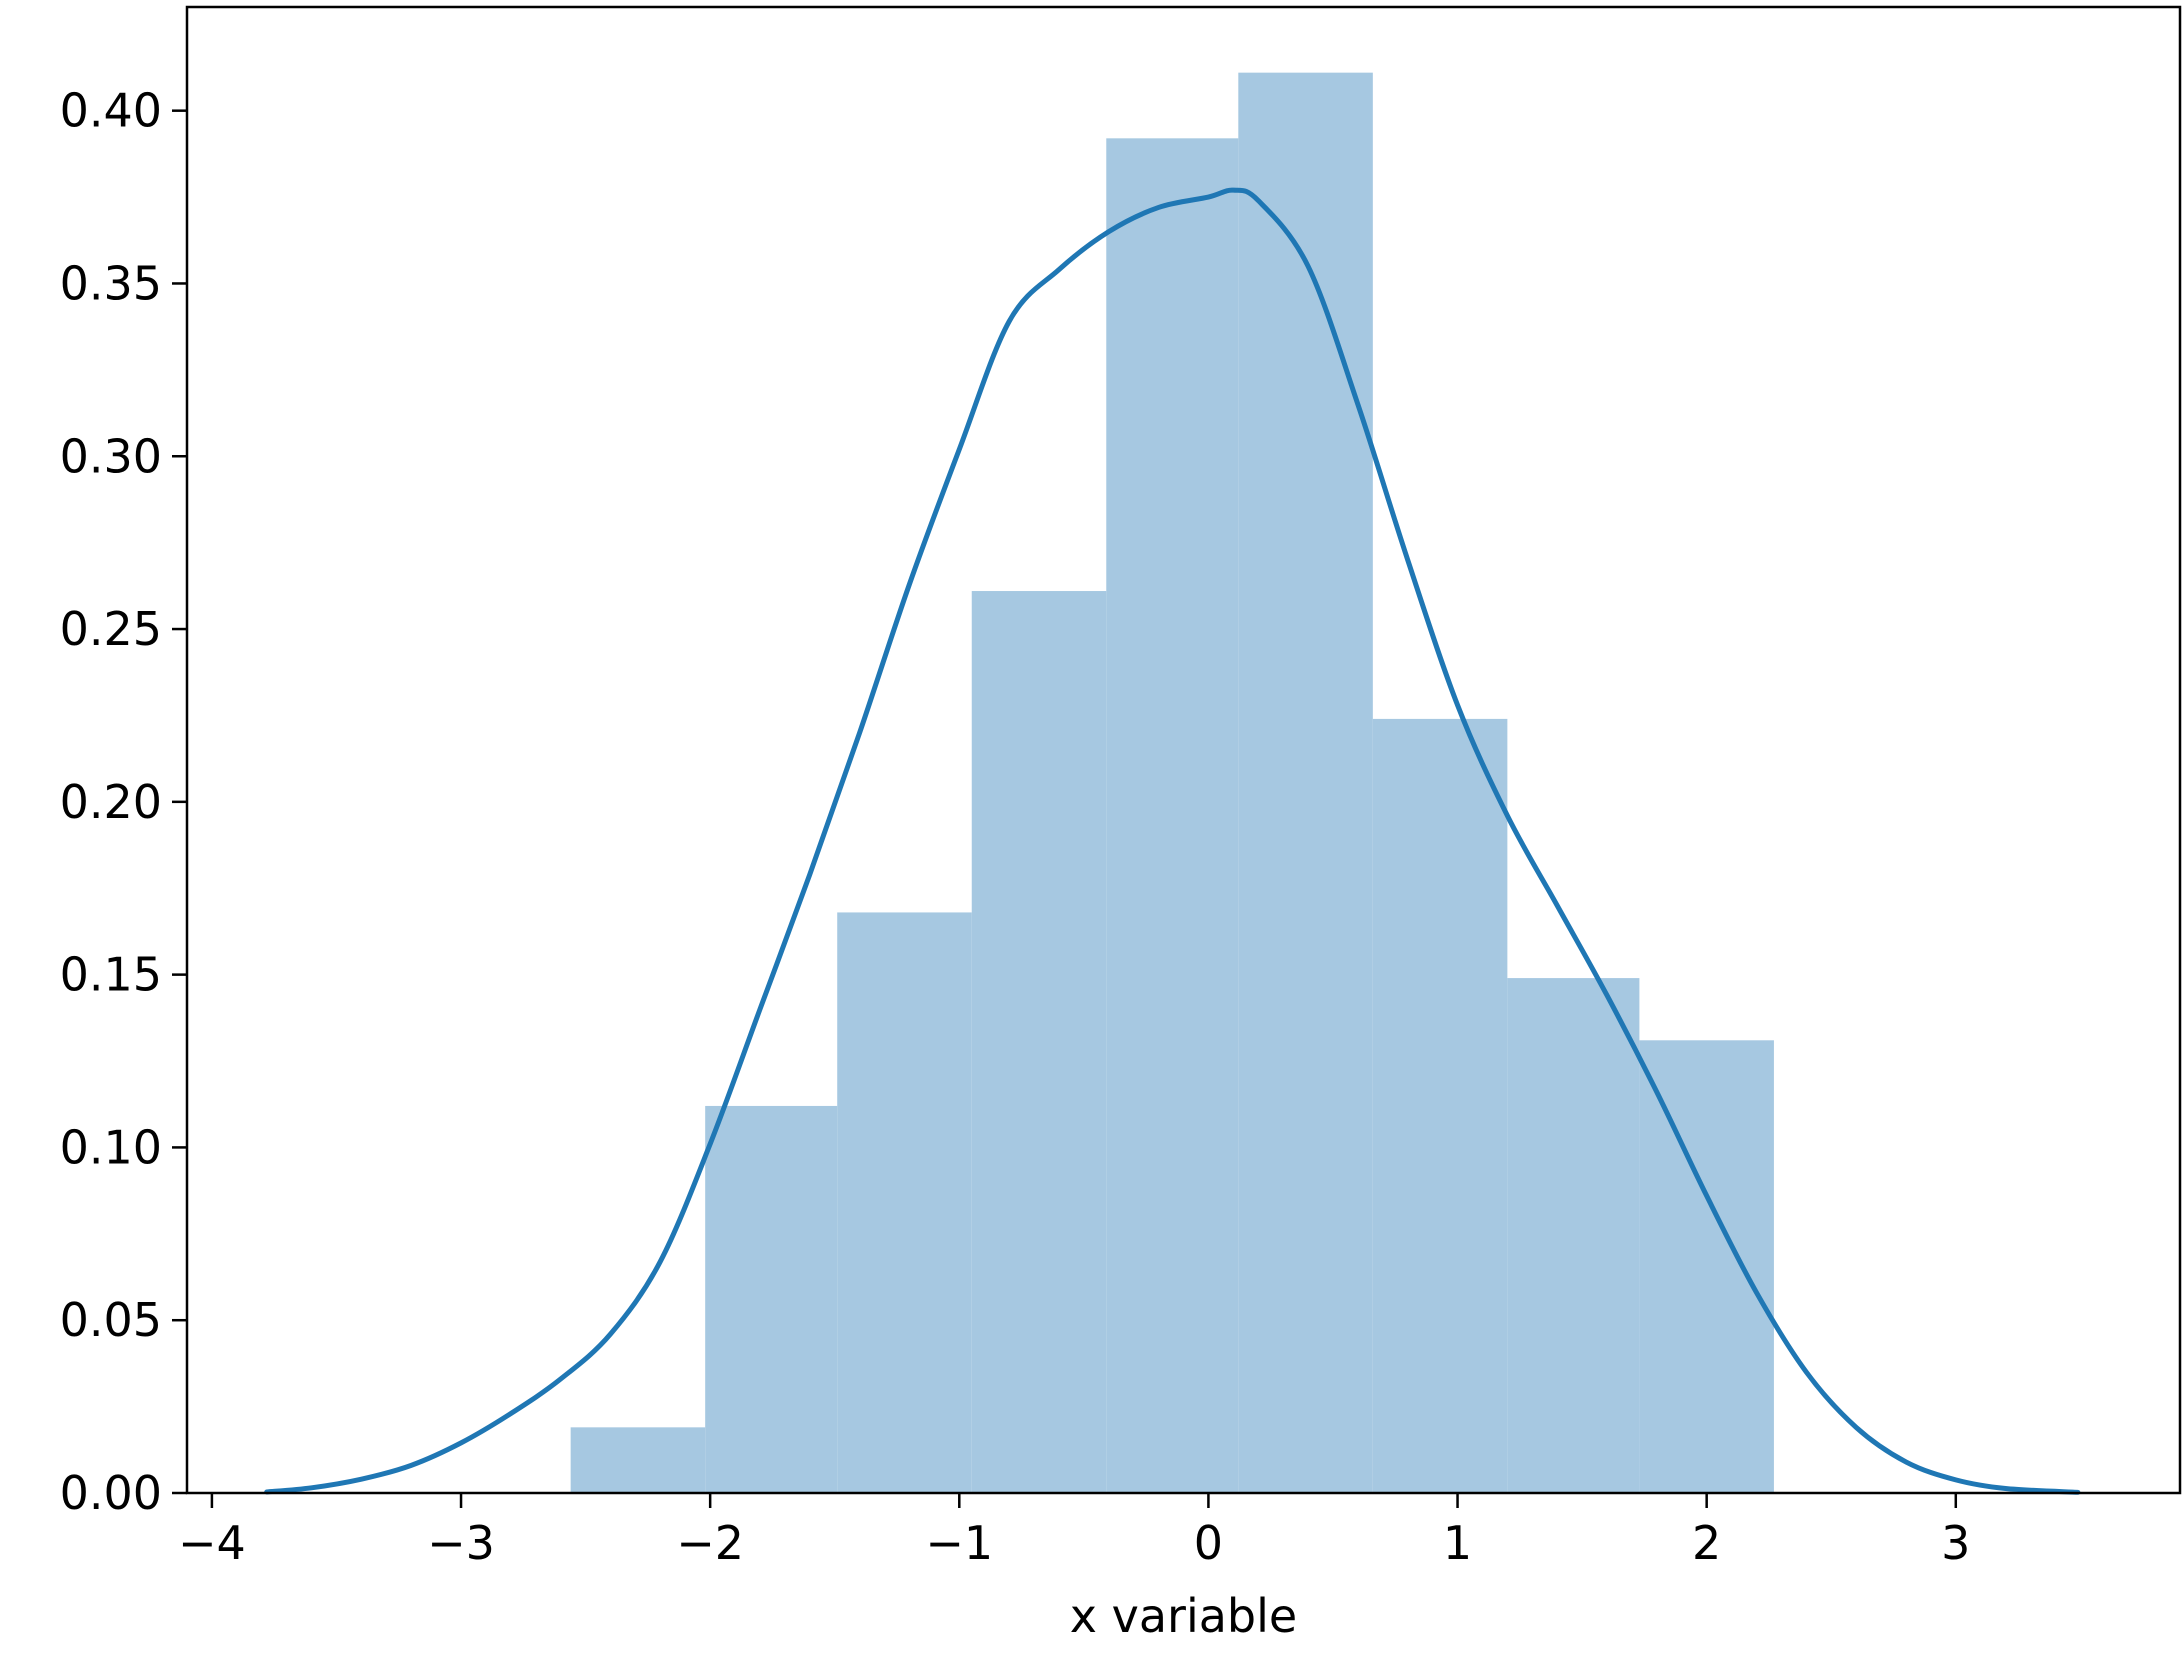 The width and height of the screenshot is (2184, 1653). What do you see at coordinates (111, 629) in the screenshot?
I see `y-tick-label: 0.25` at bounding box center [111, 629].